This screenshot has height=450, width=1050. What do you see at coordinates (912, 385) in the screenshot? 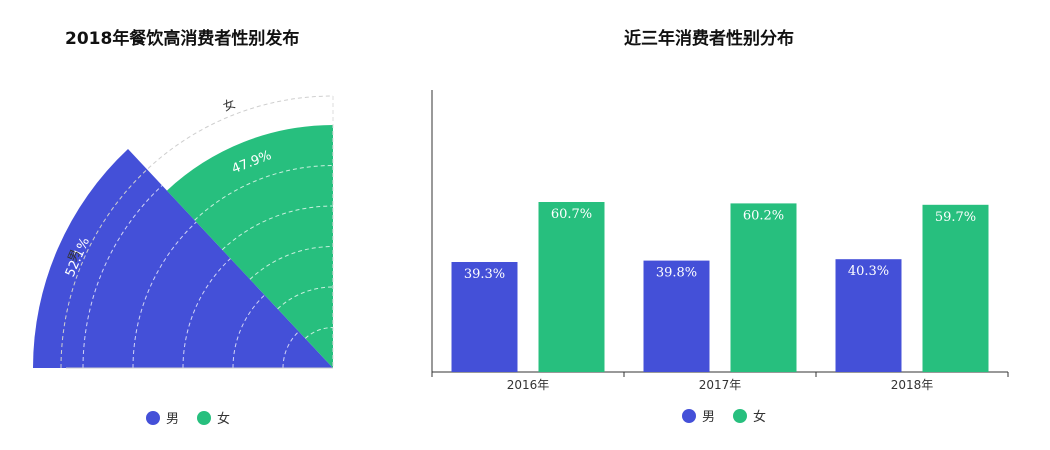
I see `x-tick-label: 2018年` at bounding box center [912, 385].